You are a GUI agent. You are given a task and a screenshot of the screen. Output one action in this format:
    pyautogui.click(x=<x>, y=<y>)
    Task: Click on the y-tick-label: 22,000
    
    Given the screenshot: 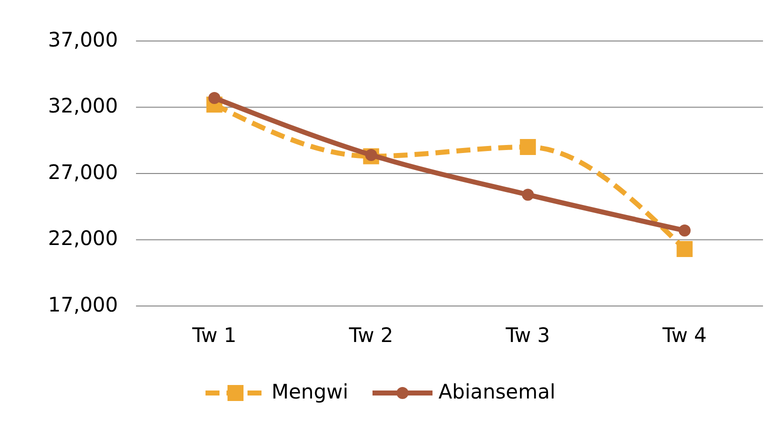 What is the action you would take?
    pyautogui.click(x=83, y=238)
    